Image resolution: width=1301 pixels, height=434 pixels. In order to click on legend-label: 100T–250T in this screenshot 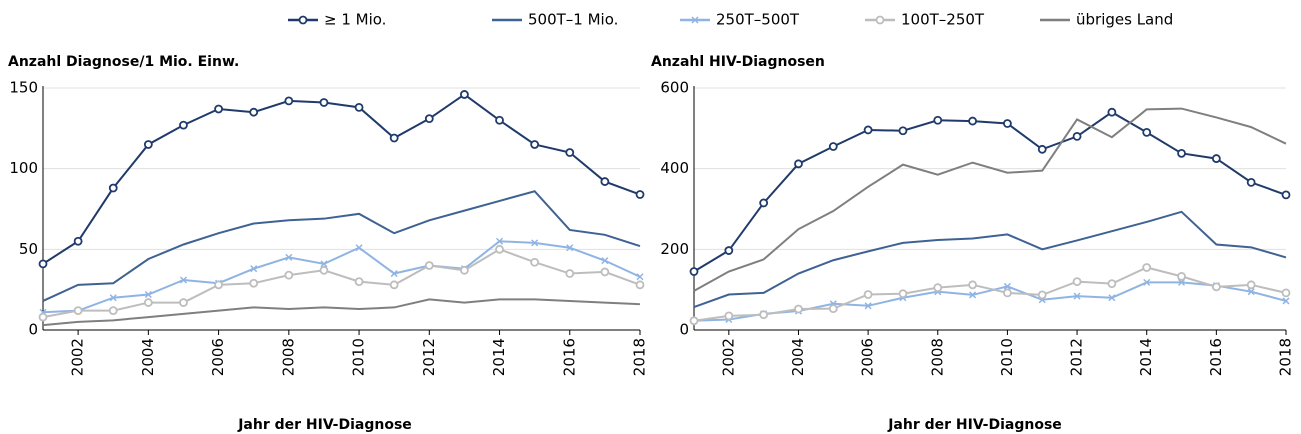, I will do `click(943, 20)`.